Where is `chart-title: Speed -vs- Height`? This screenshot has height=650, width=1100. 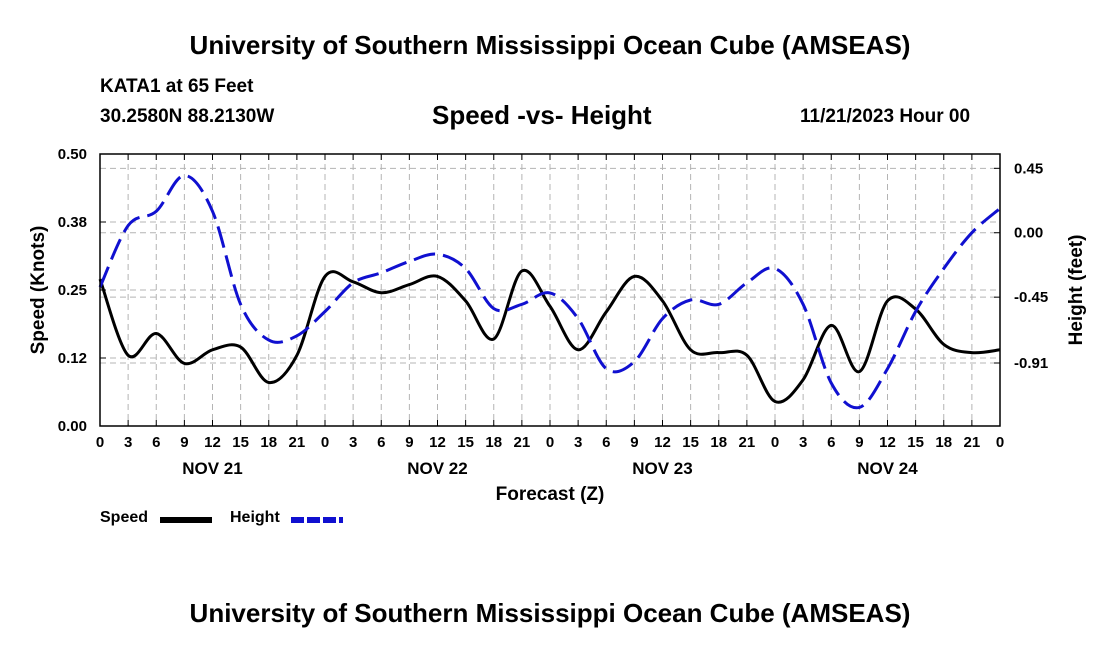
chart-title: Speed -vs- Height is located at coordinates (542, 115).